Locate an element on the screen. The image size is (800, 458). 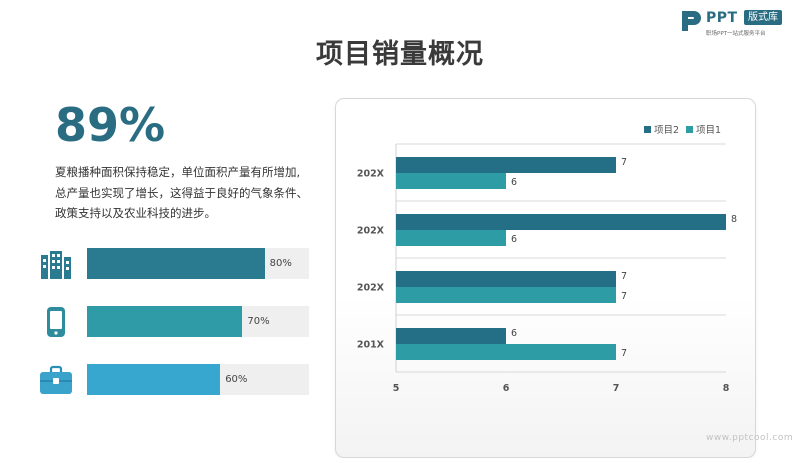
logo-p-icon is located at coordinates (691, 21).